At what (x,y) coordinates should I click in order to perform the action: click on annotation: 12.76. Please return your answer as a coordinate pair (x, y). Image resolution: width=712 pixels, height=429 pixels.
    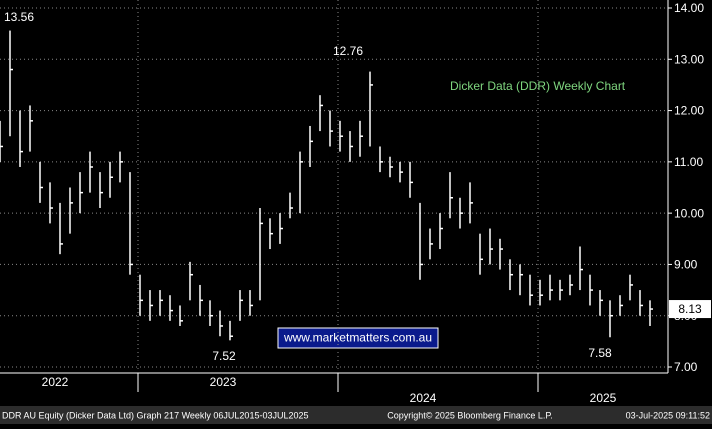
    Looking at the image, I should click on (348, 51).